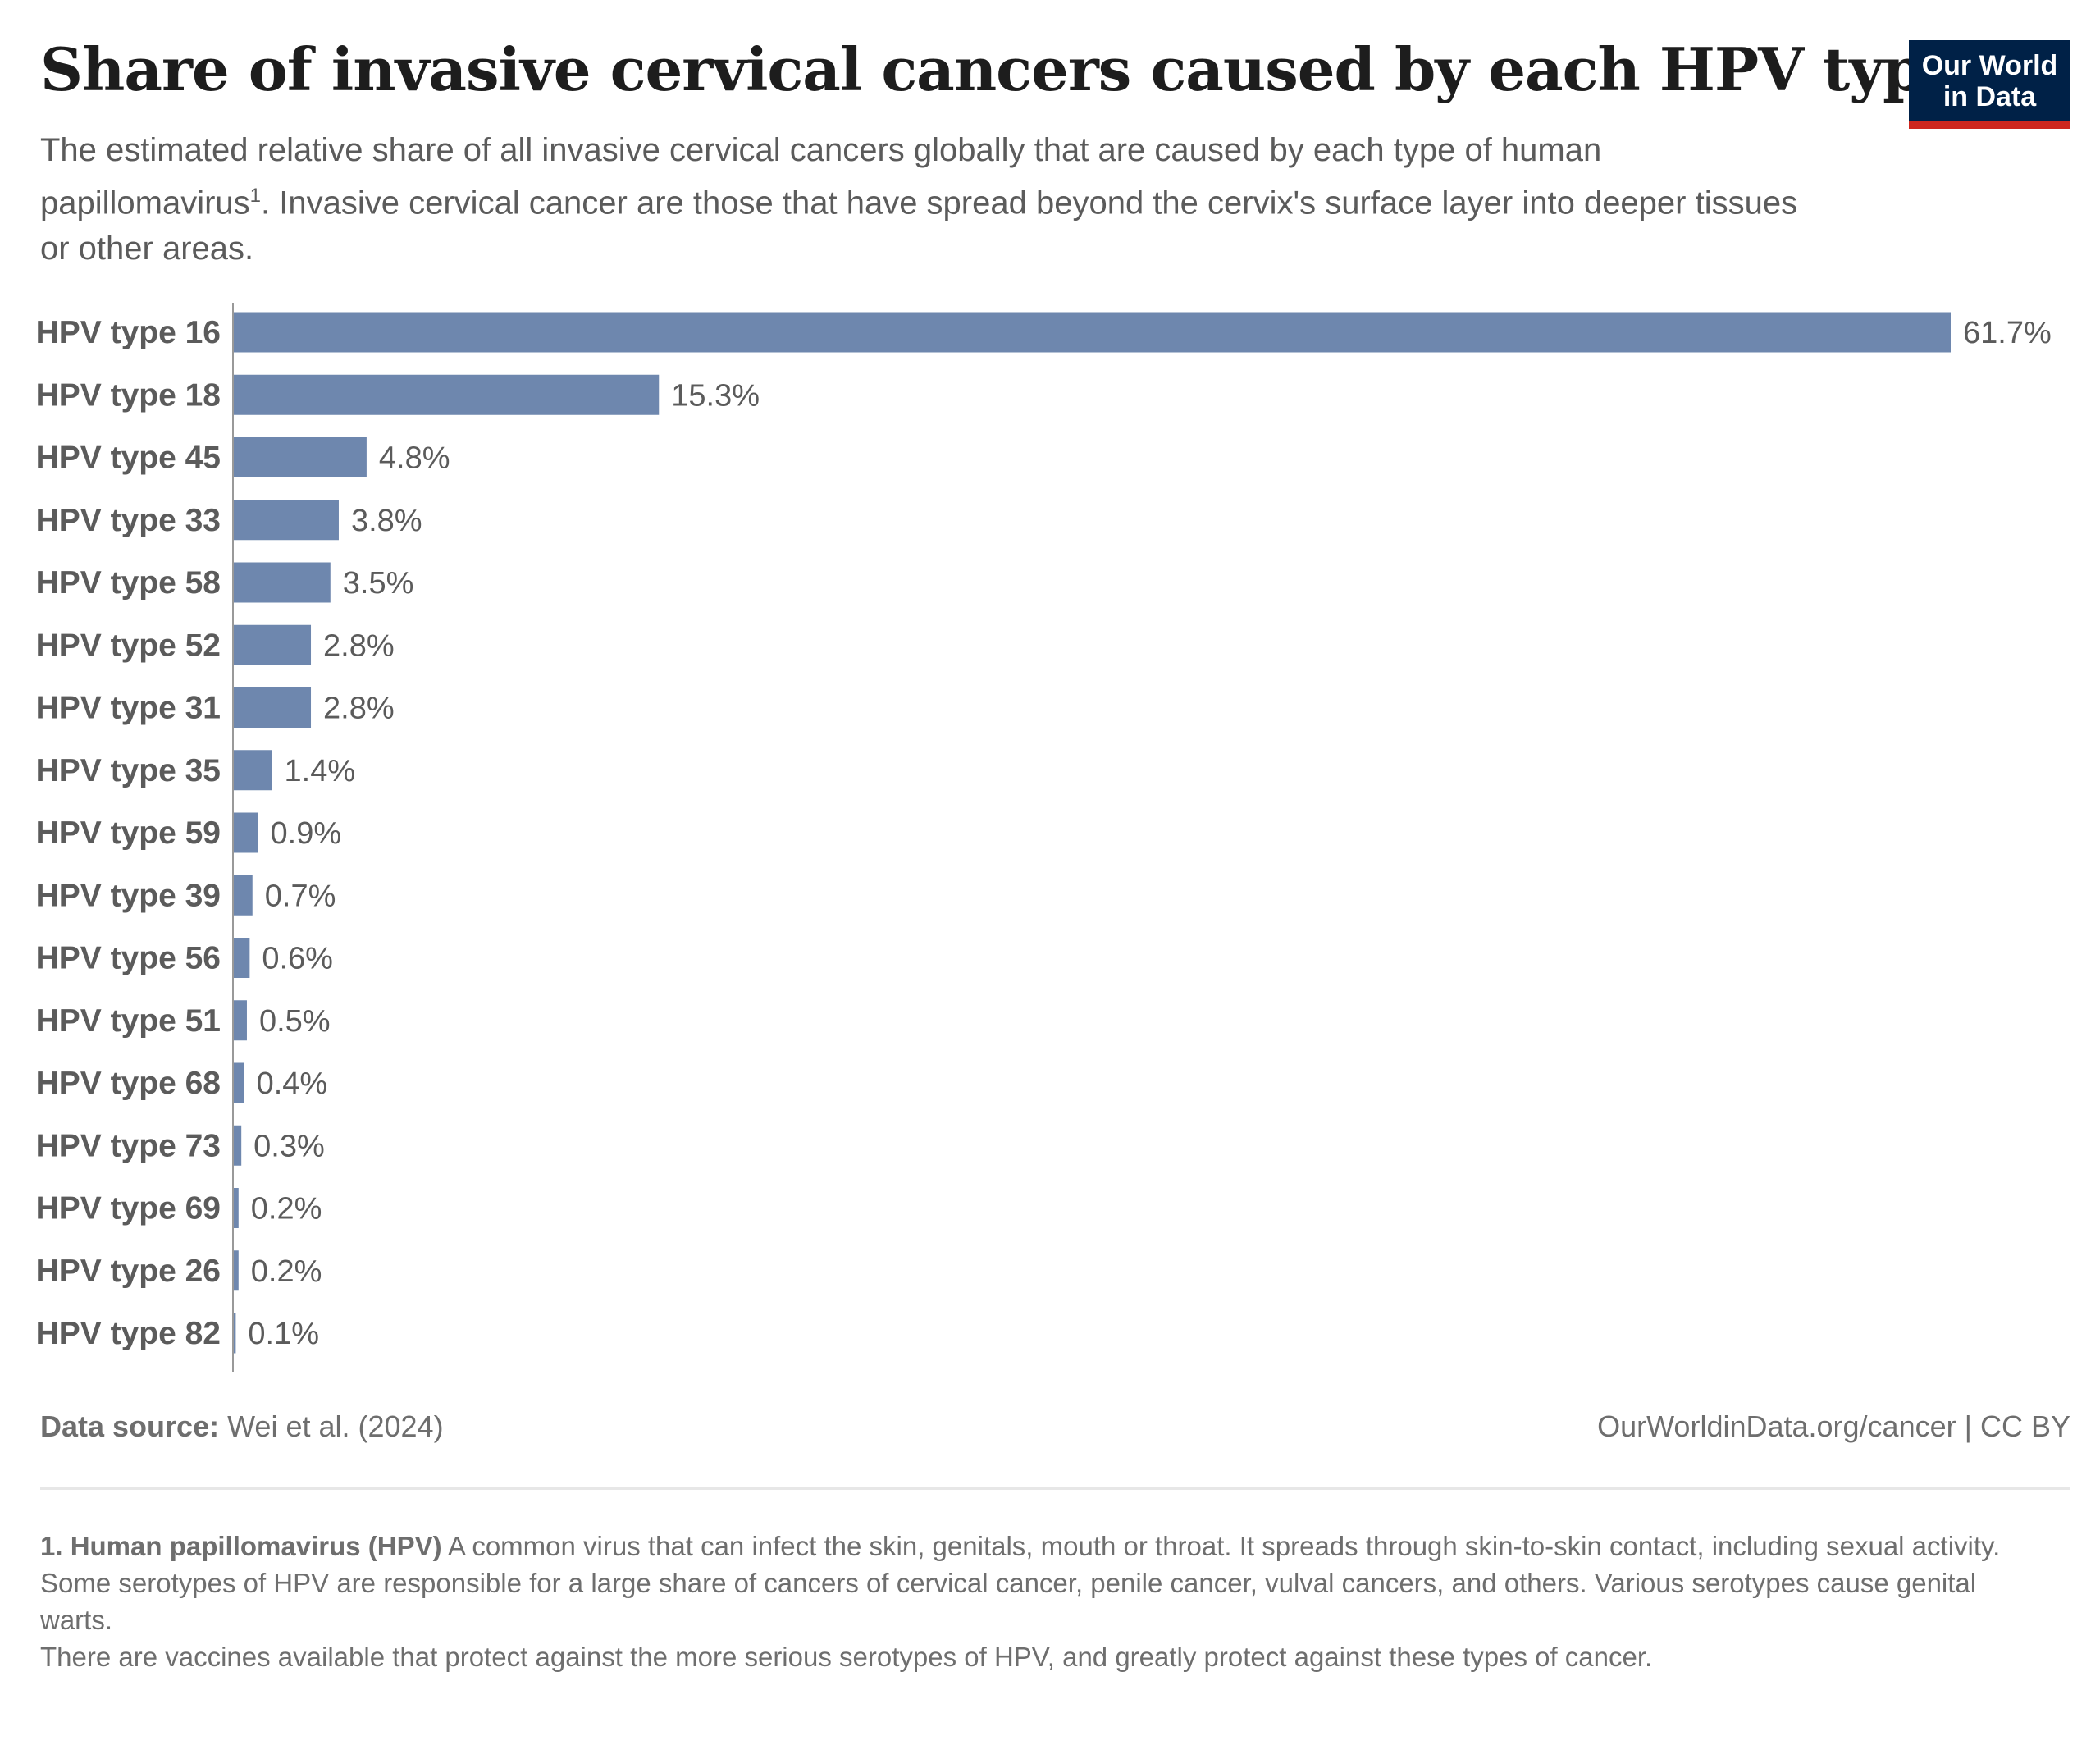 The height and width of the screenshot is (1745, 2100). What do you see at coordinates (1055, 1488) in the screenshot?
I see `divider` at bounding box center [1055, 1488].